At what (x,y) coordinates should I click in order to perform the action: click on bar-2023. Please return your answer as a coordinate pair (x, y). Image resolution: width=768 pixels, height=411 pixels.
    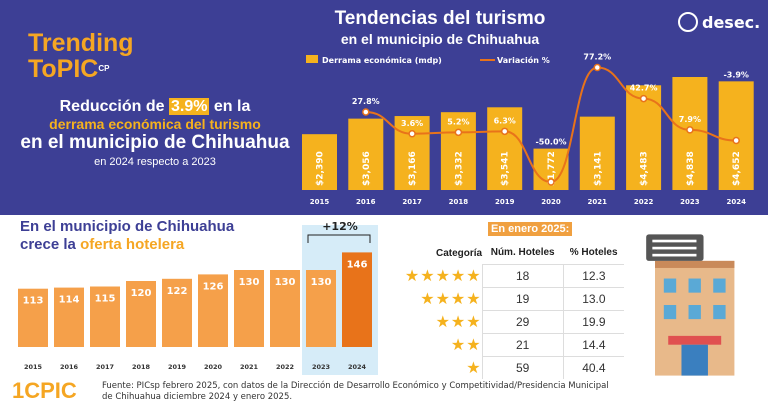
    Looking at the image, I should click on (321, 308).